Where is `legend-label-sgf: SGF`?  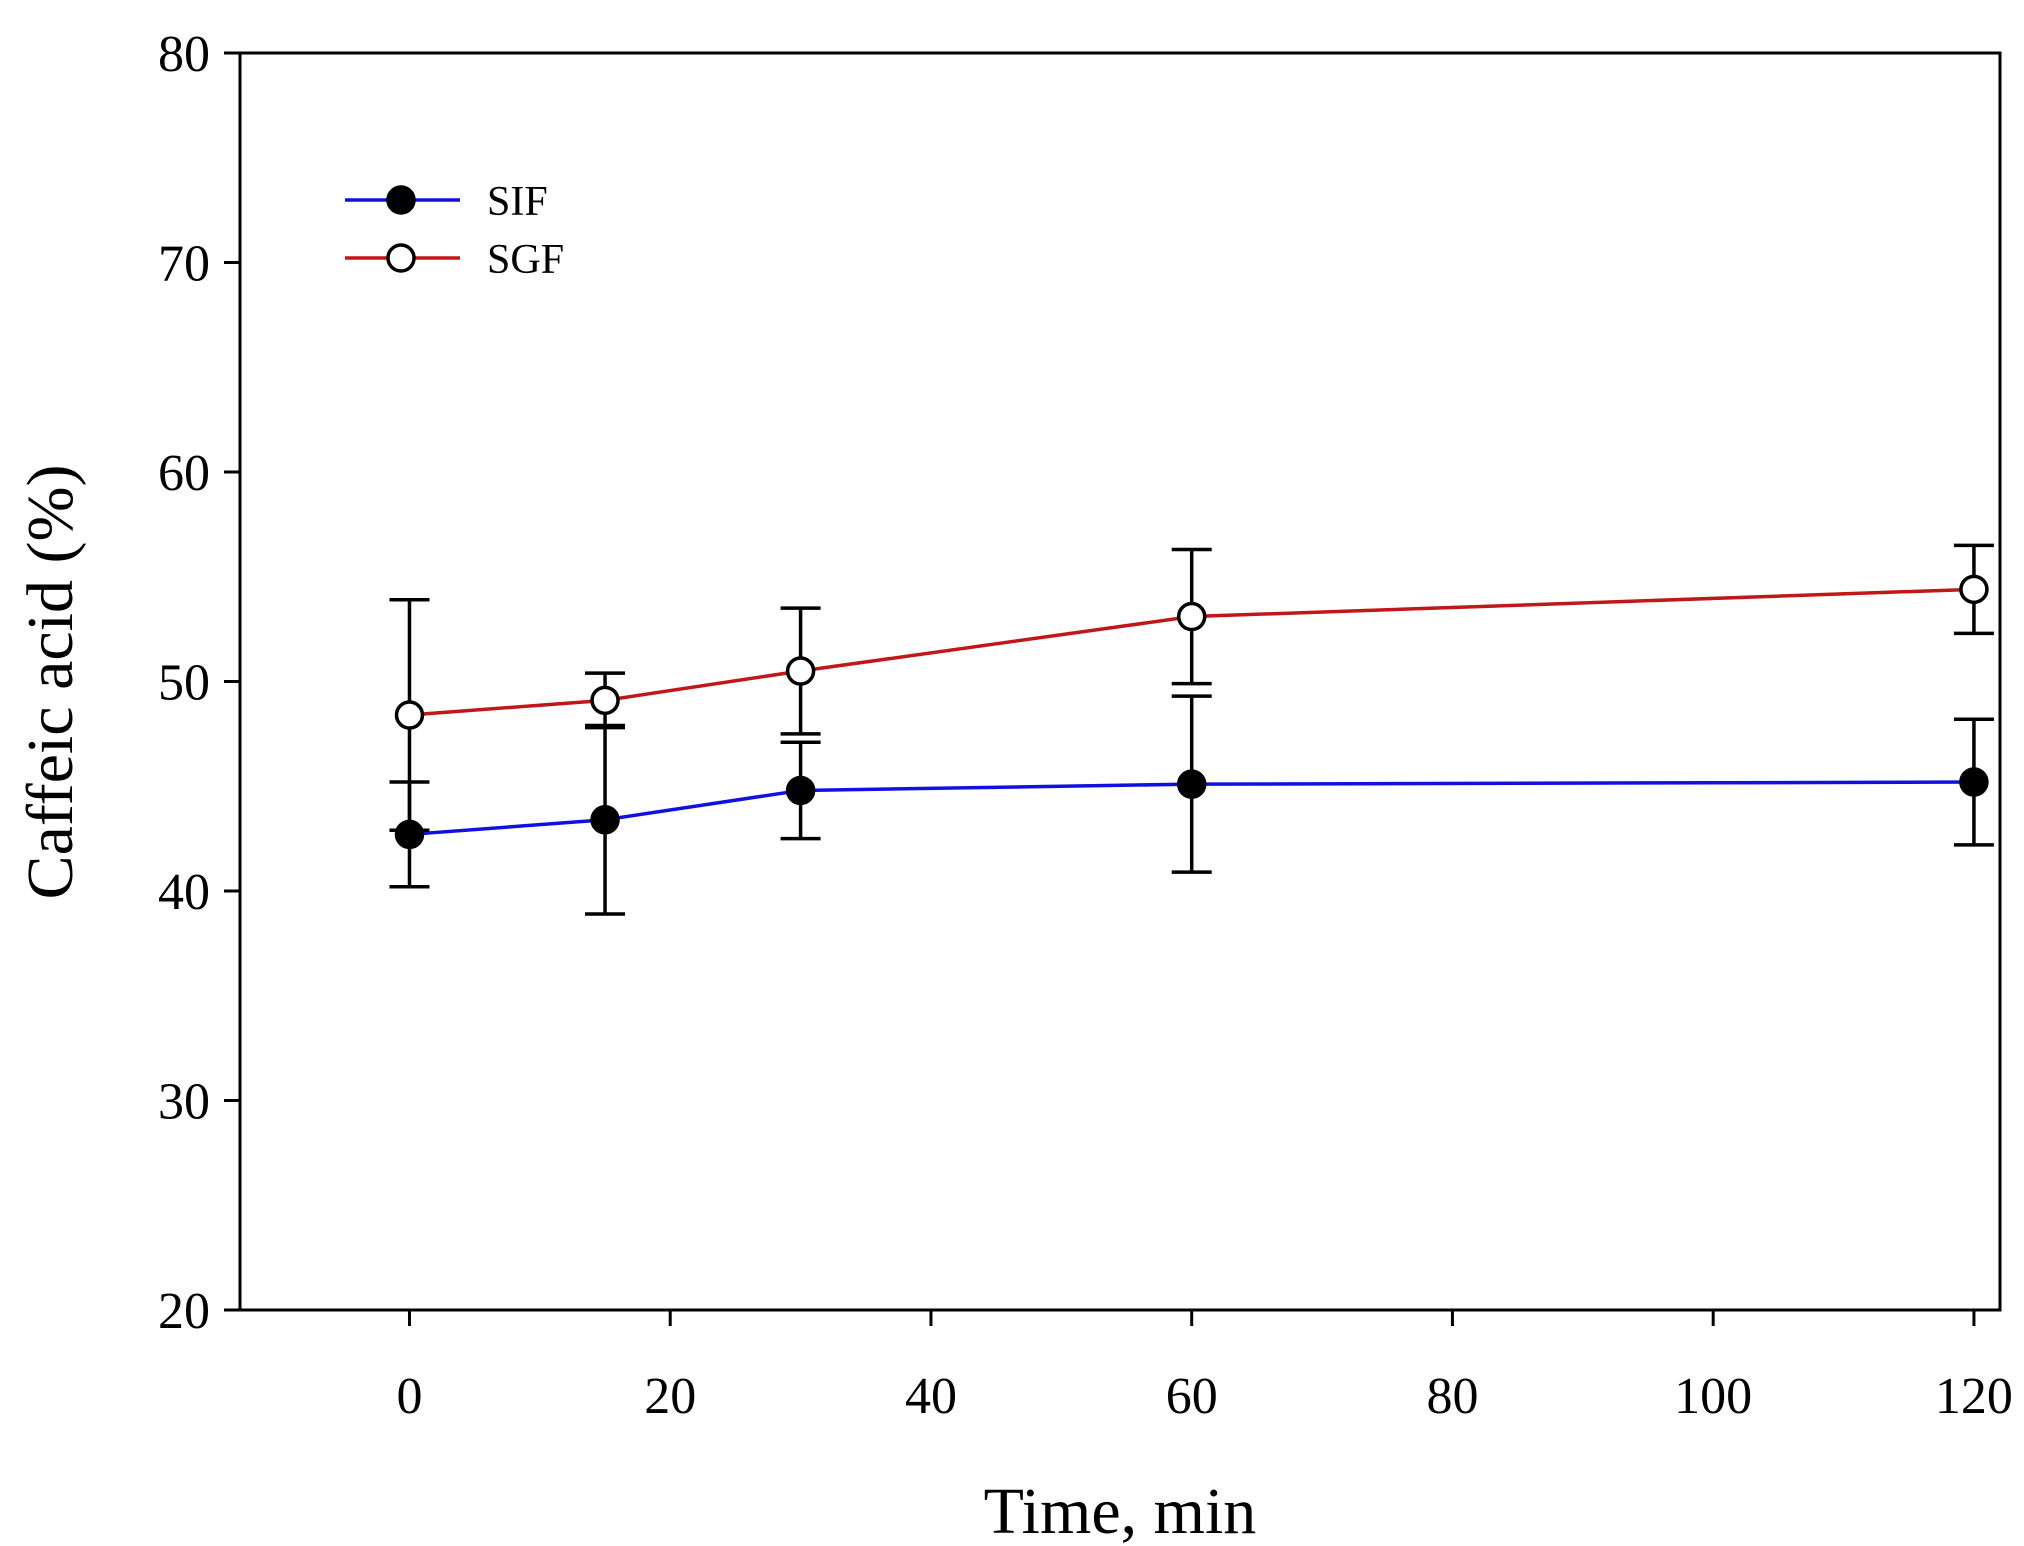
legend-label-sgf: SGF is located at coordinates (525, 260).